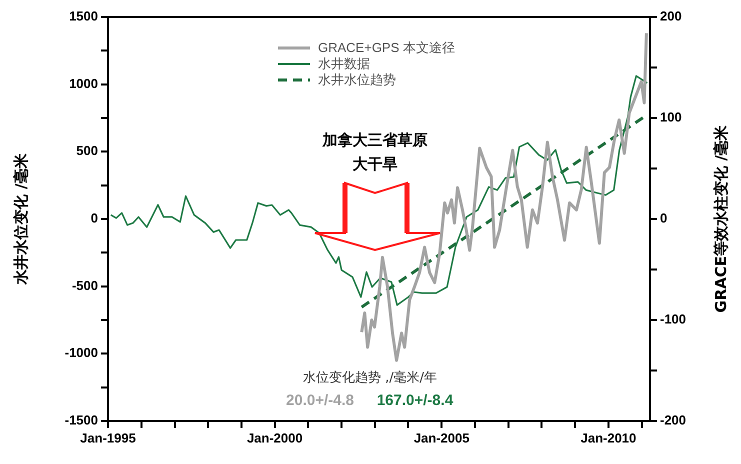 Image resolution: width=741 pixels, height=464 pixels. I want to click on annotation: 加拿大三省草原, so click(375, 139).